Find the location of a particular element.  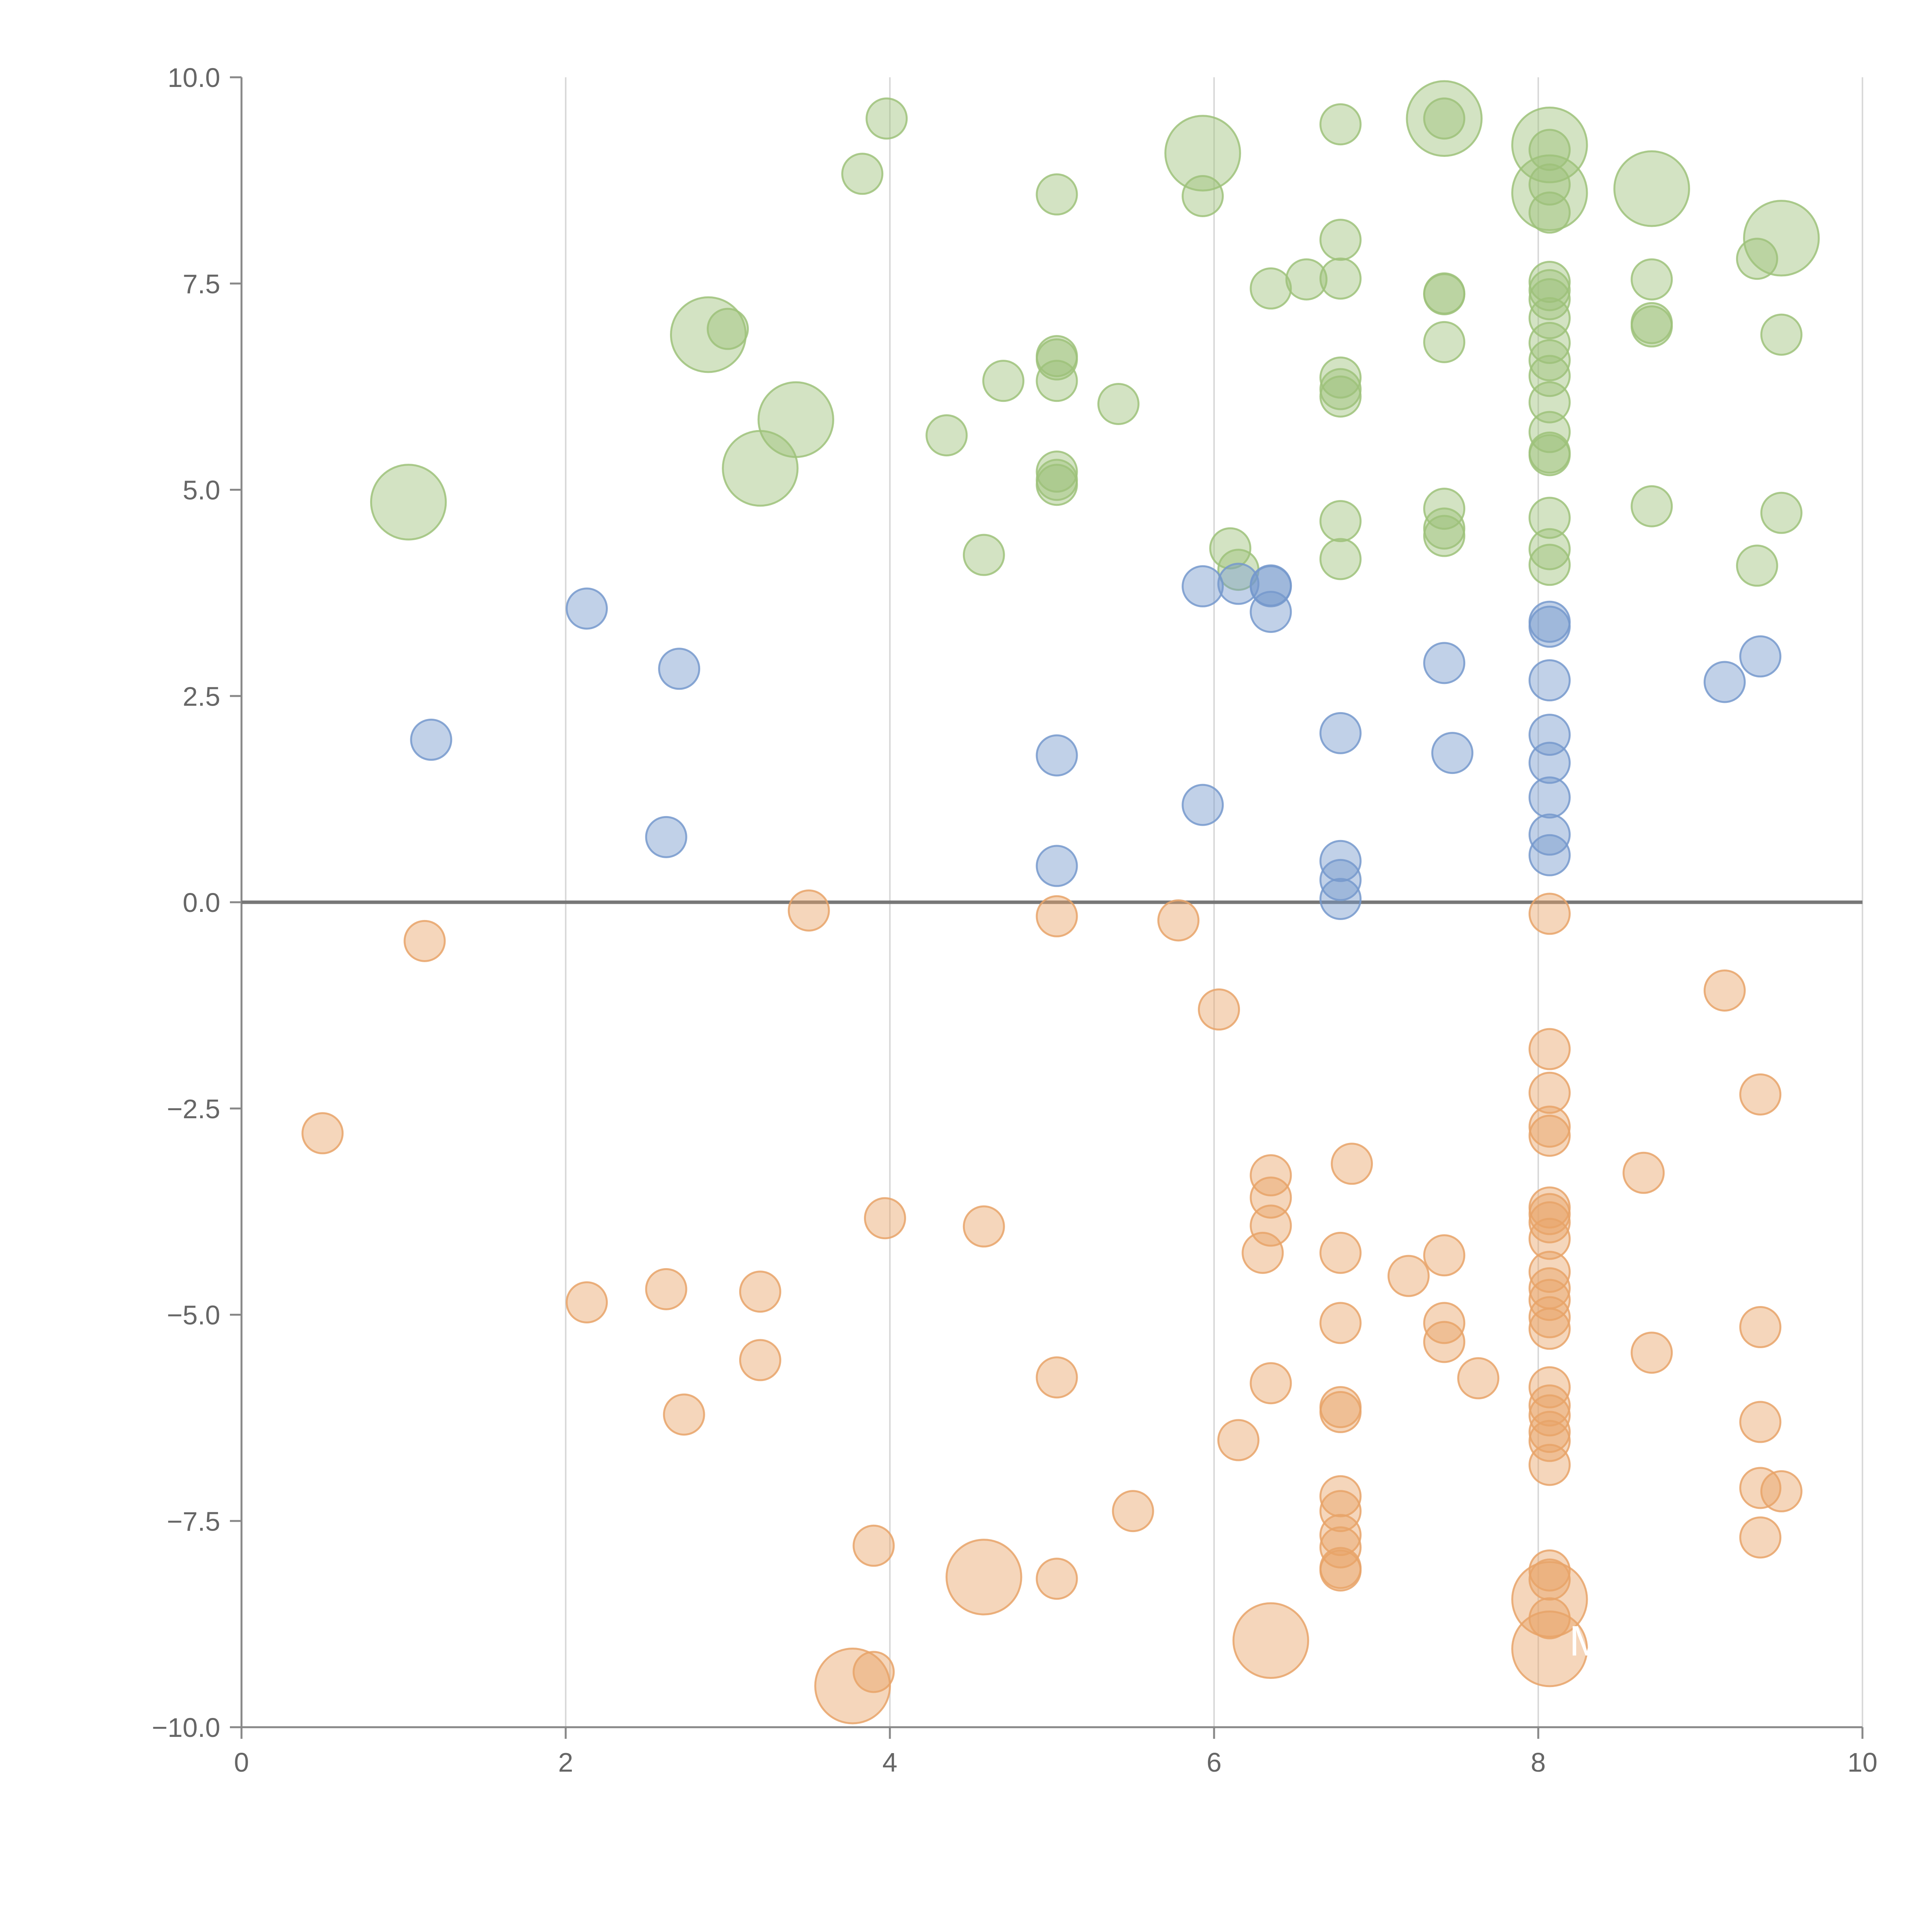

y-tick-label-2: 5.0 is located at coordinates (202, 490).